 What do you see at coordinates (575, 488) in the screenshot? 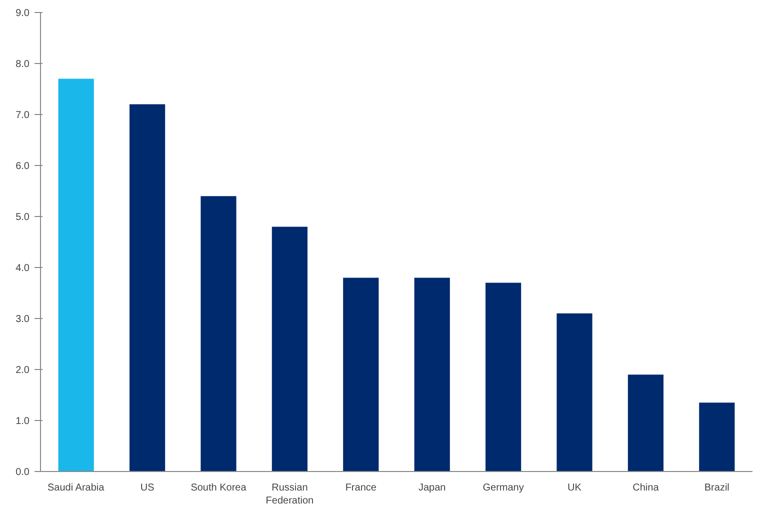
I see `x-tick-label: UK` at bounding box center [575, 488].